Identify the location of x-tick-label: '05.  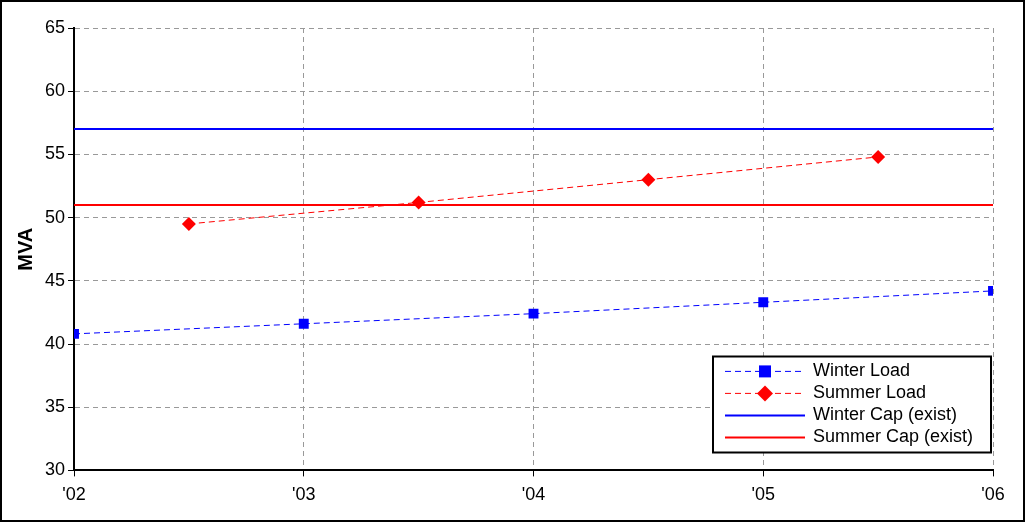
(763, 494).